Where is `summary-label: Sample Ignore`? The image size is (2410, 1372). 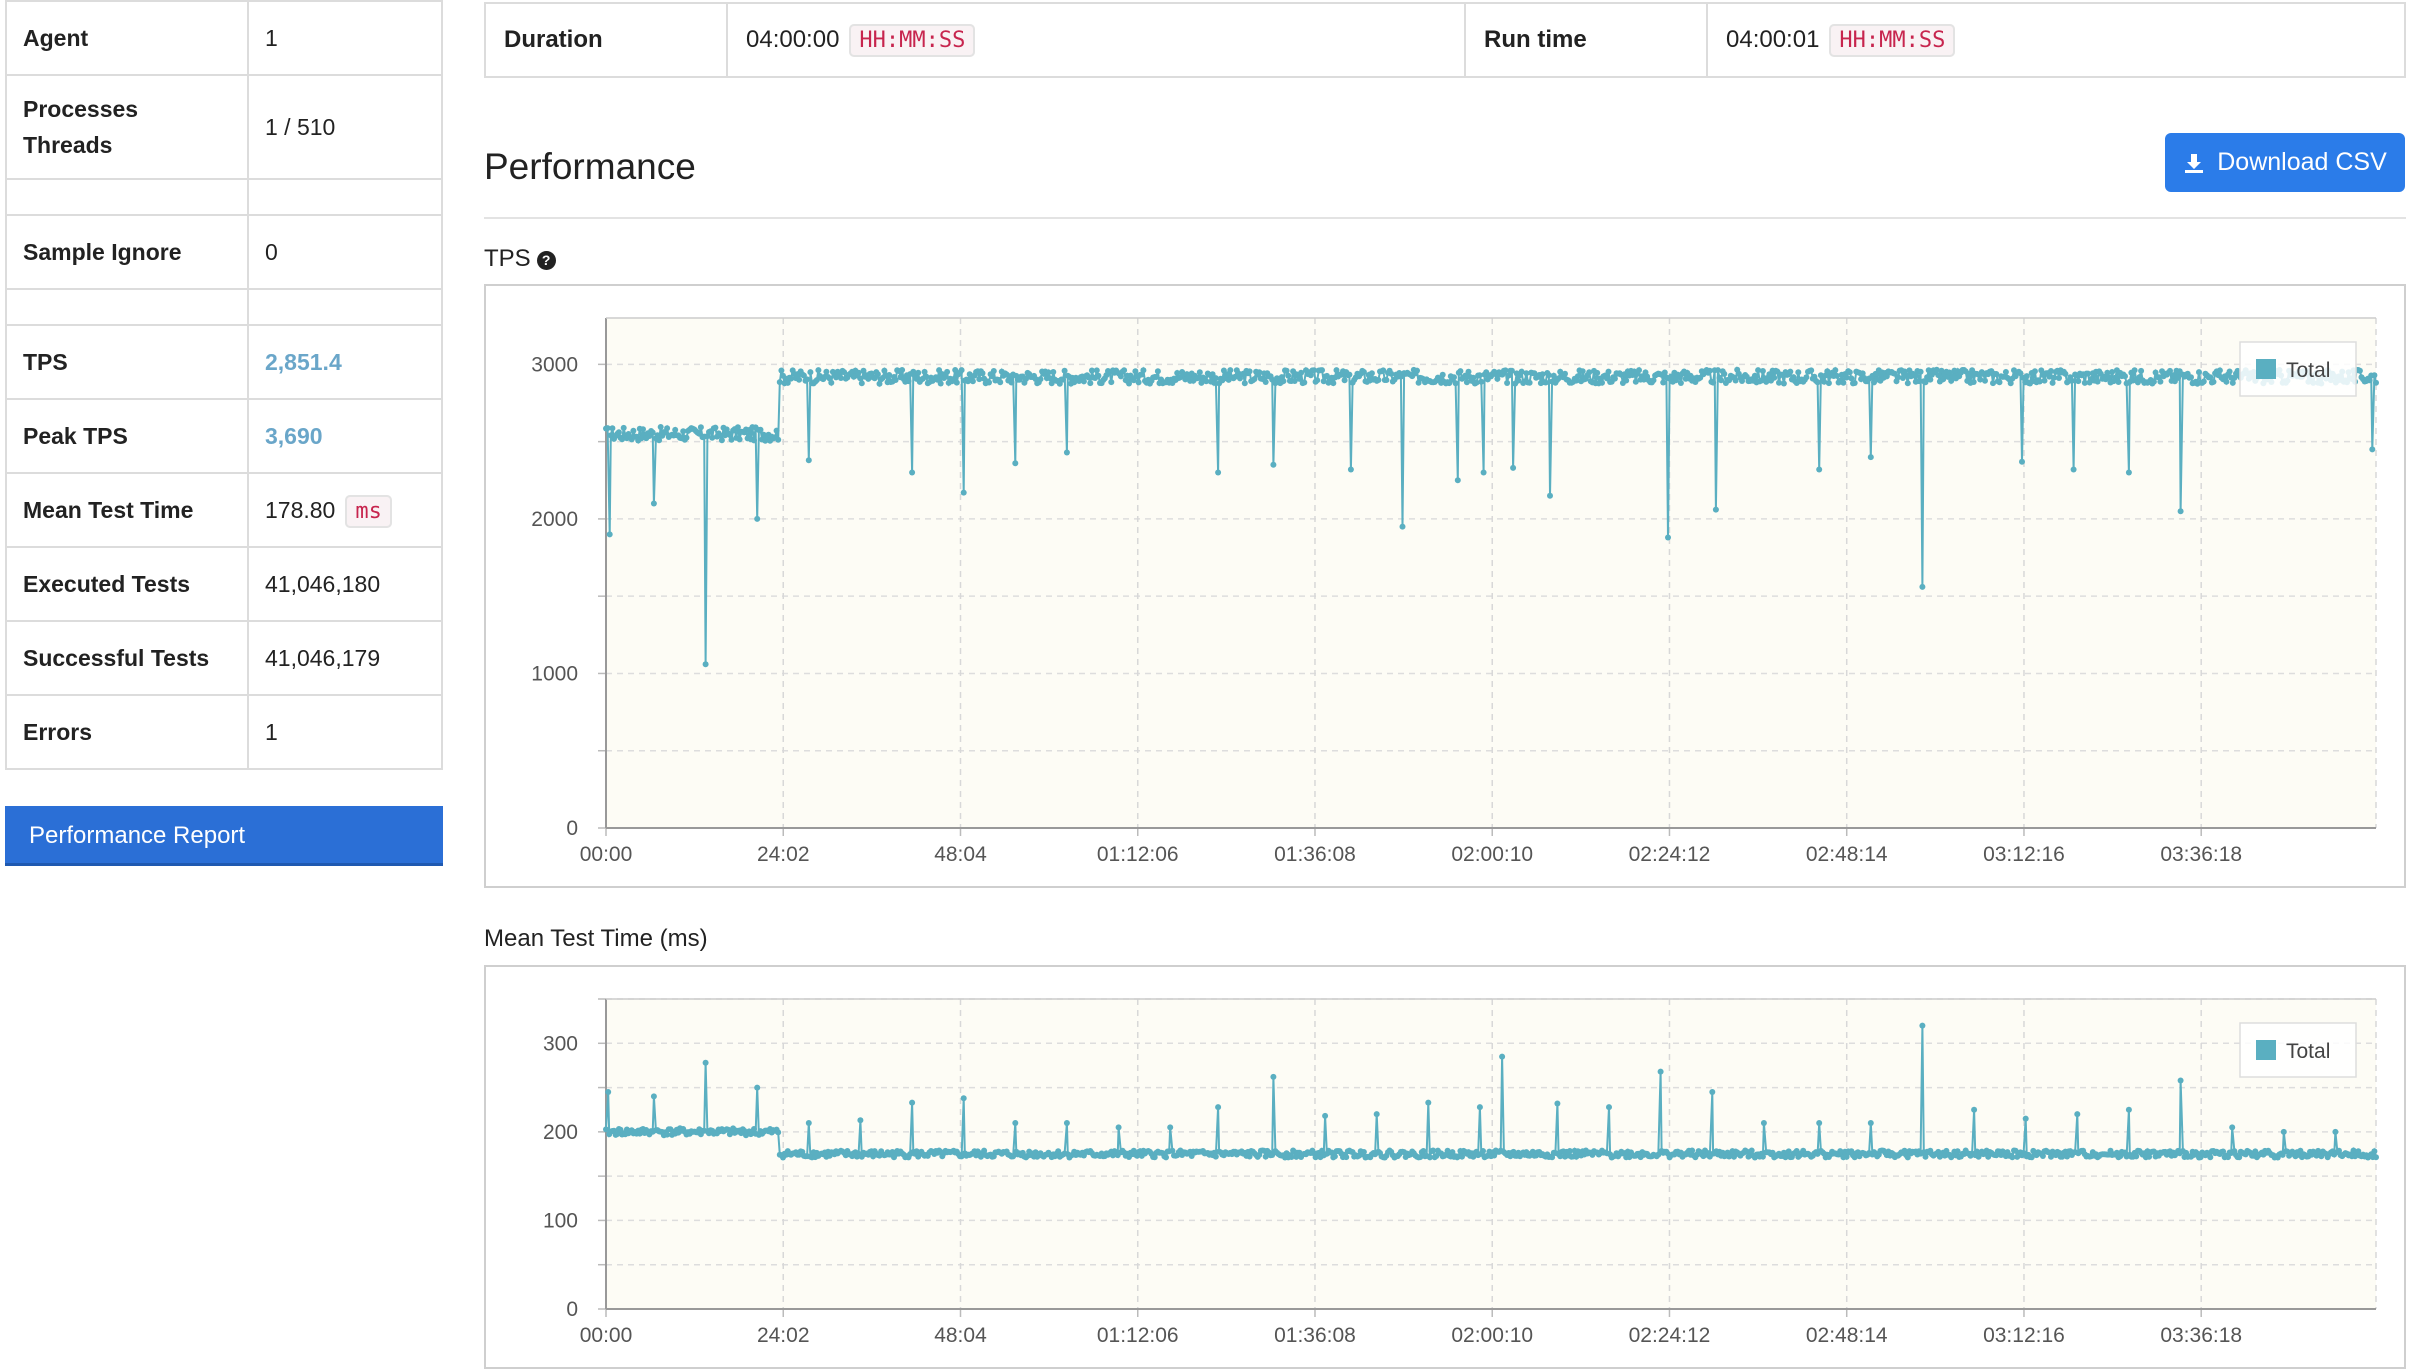
summary-label: Sample Ignore is located at coordinates (127, 252).